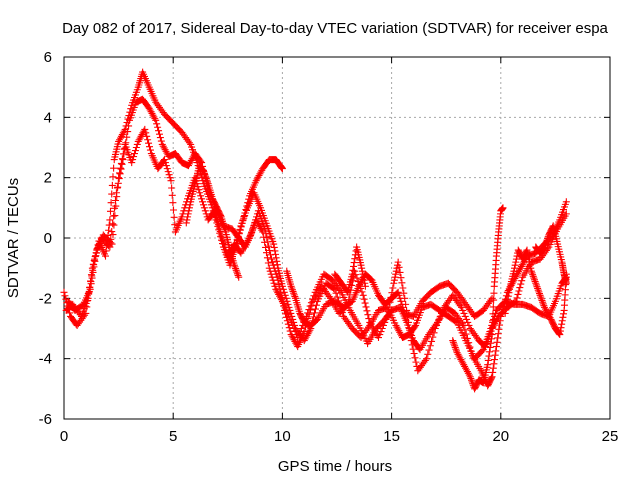 The image size is (640, 480). I want to click on y-tick-label: -2, so click(45, 298).